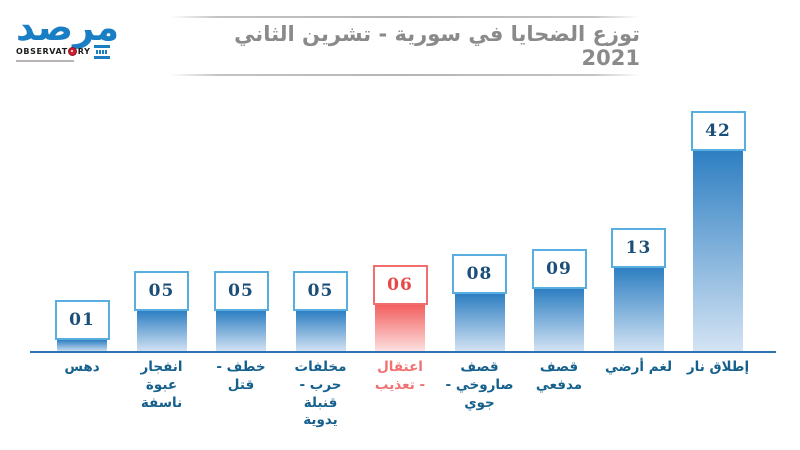  I want to click on bar-value-box: 08, so click(479, 274).